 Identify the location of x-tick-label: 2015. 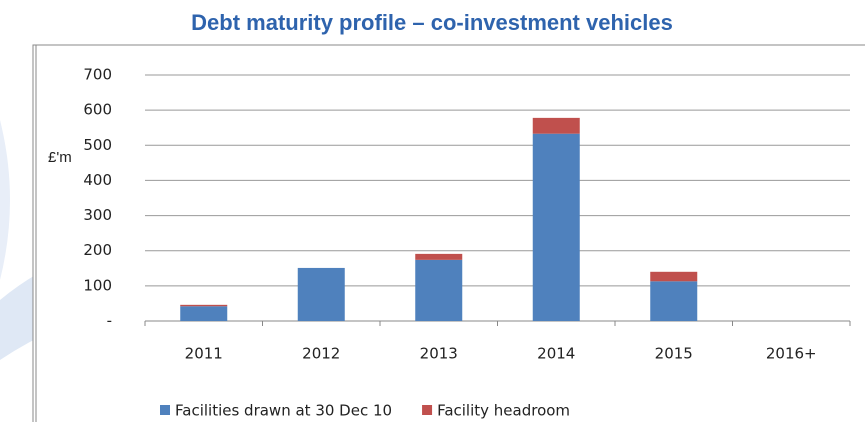
(674, 354).